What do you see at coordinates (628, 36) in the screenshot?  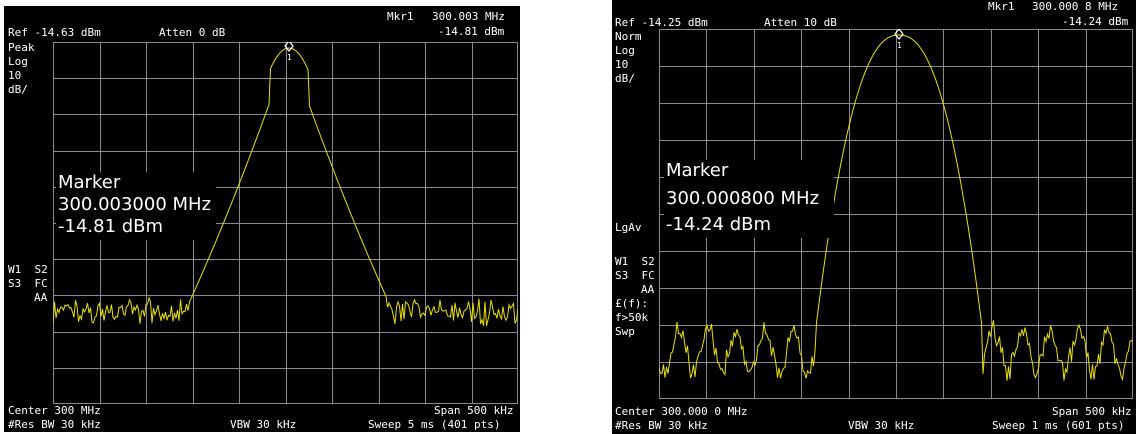 I see `detector-mode: Norm` at bounding box center [628, 36].